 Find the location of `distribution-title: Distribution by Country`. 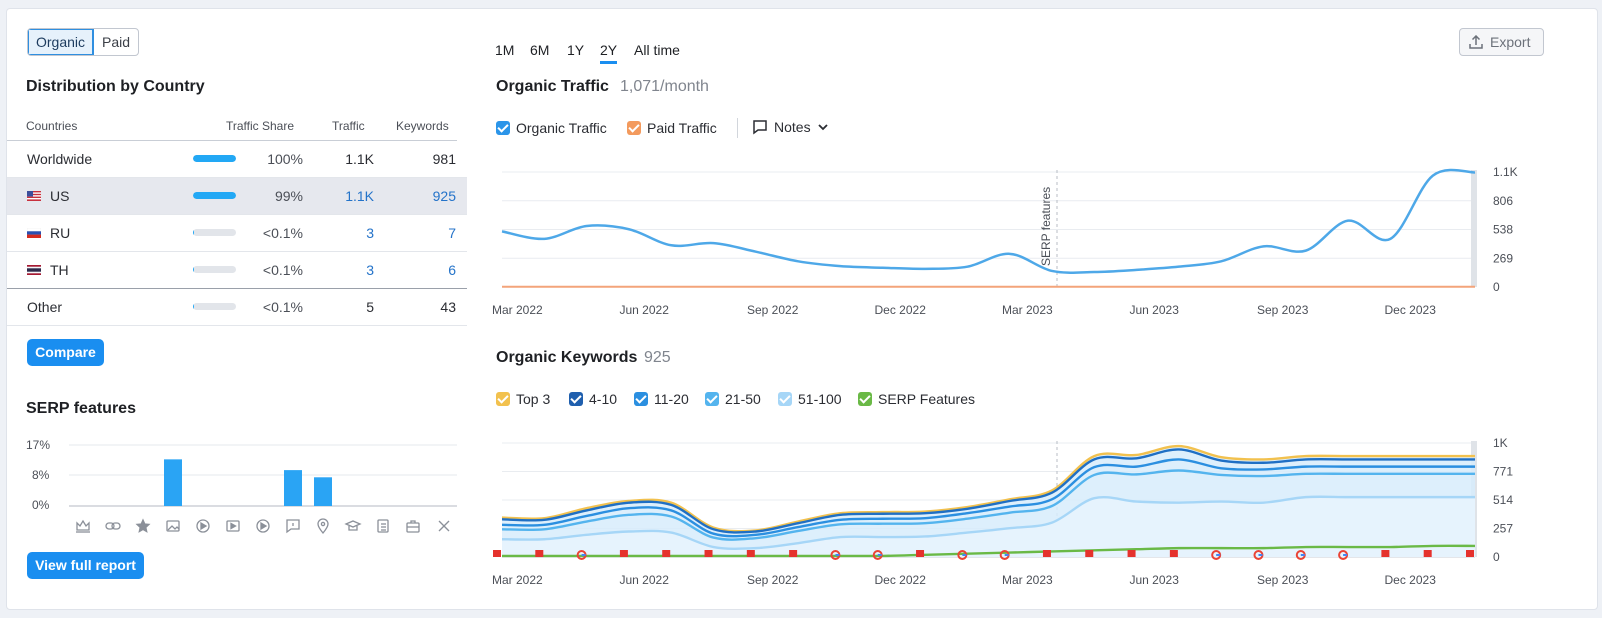

distribution-title: Distribution by Country is located at coordinates (115, 86).